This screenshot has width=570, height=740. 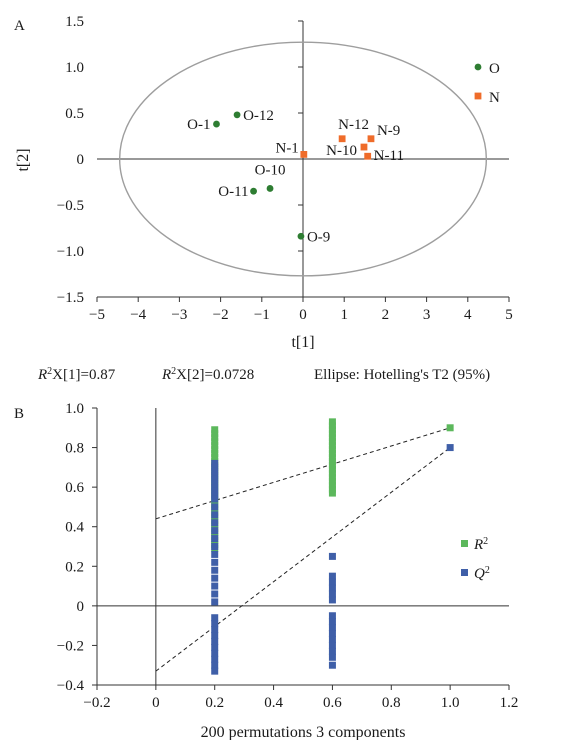 I want to click on panel-a-legend: ON, so click(x=487, y=83).